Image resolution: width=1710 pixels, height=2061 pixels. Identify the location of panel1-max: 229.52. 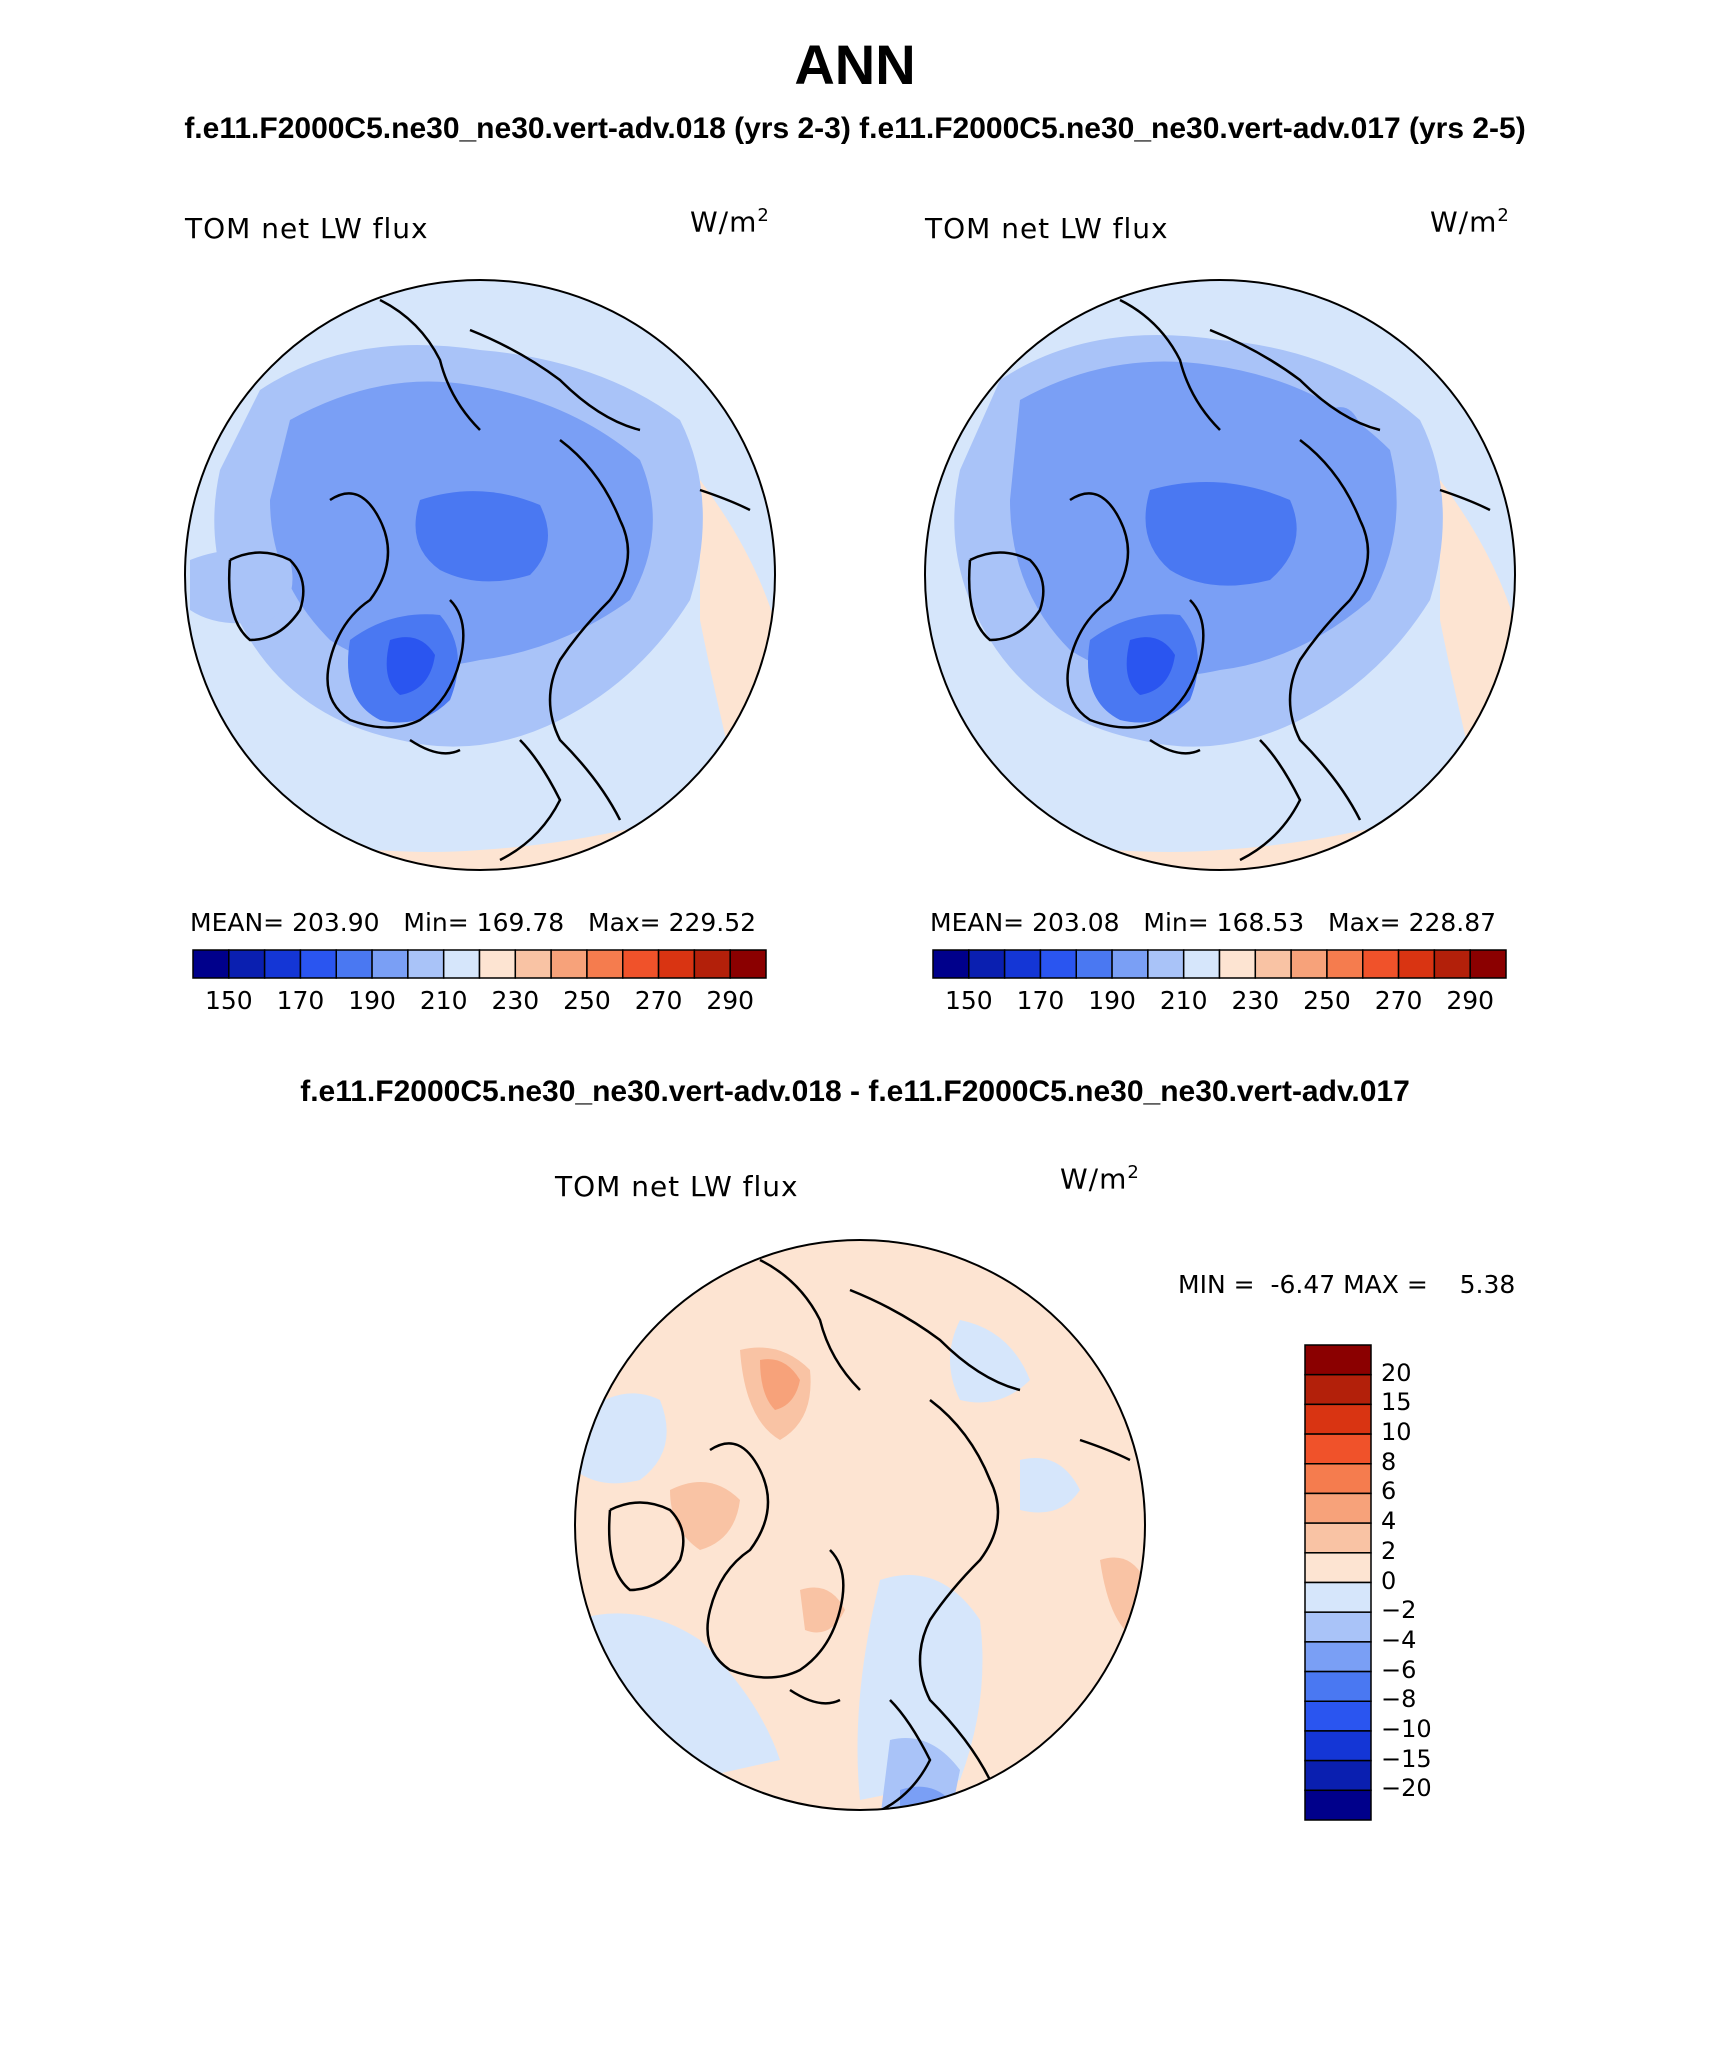
(712, 922).